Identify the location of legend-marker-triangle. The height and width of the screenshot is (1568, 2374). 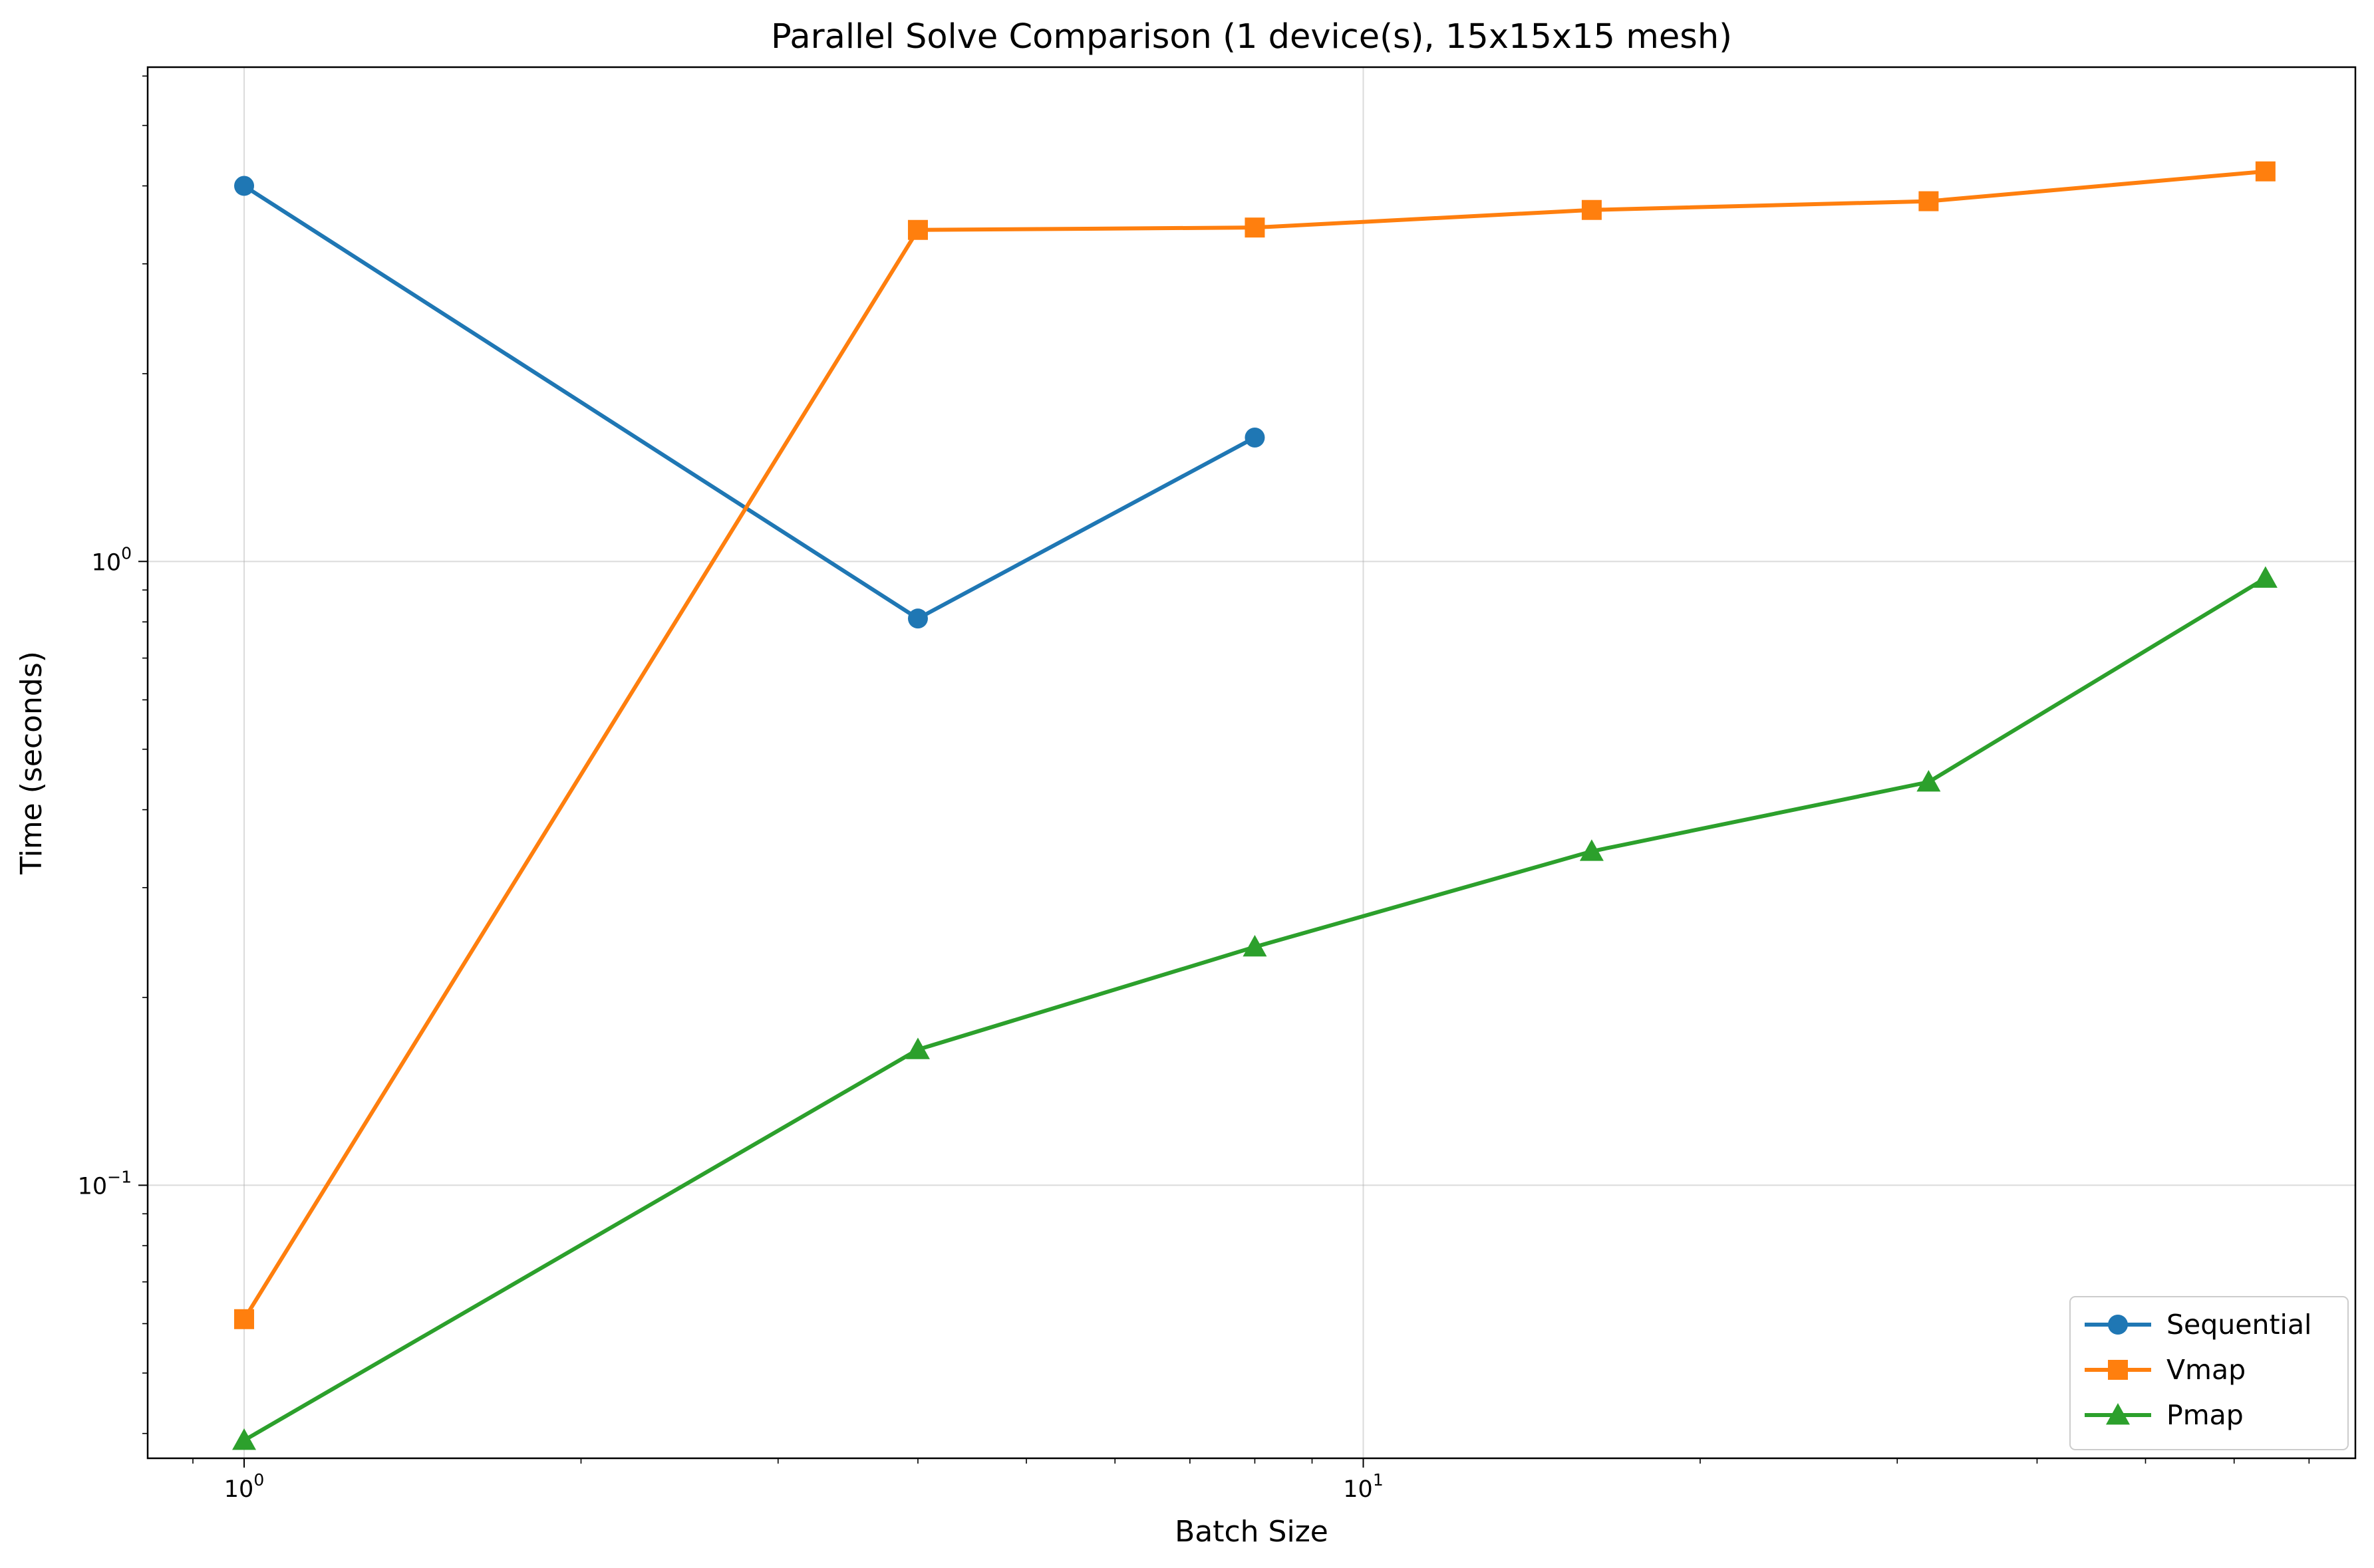
(2118, 1414).